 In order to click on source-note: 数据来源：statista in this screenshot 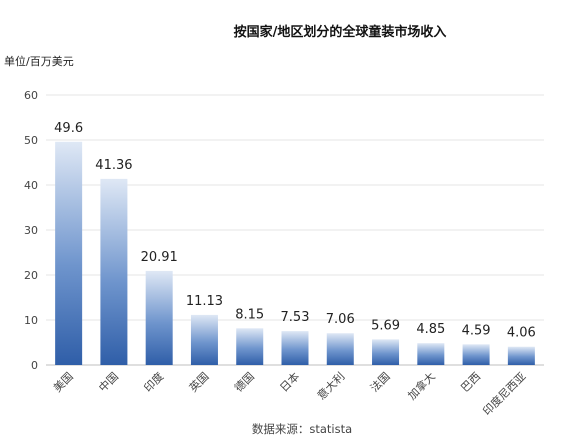, I will do `click(302, 429)`.